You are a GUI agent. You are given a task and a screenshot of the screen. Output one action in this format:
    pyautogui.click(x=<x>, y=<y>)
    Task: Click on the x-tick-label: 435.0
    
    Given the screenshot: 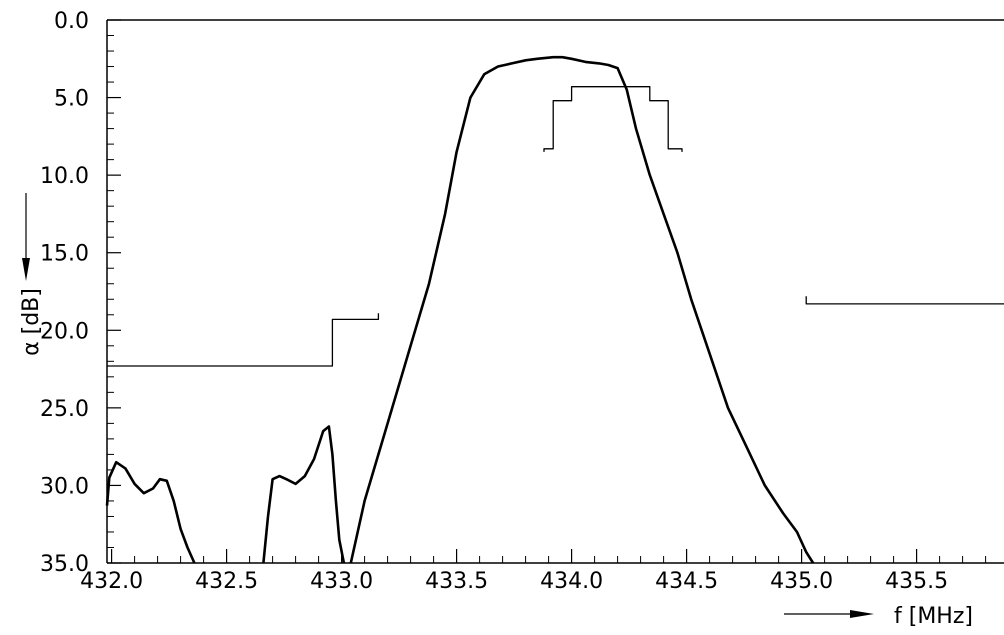 What is the action you would take?
    pyautogui.click(x=801, y=581)
    